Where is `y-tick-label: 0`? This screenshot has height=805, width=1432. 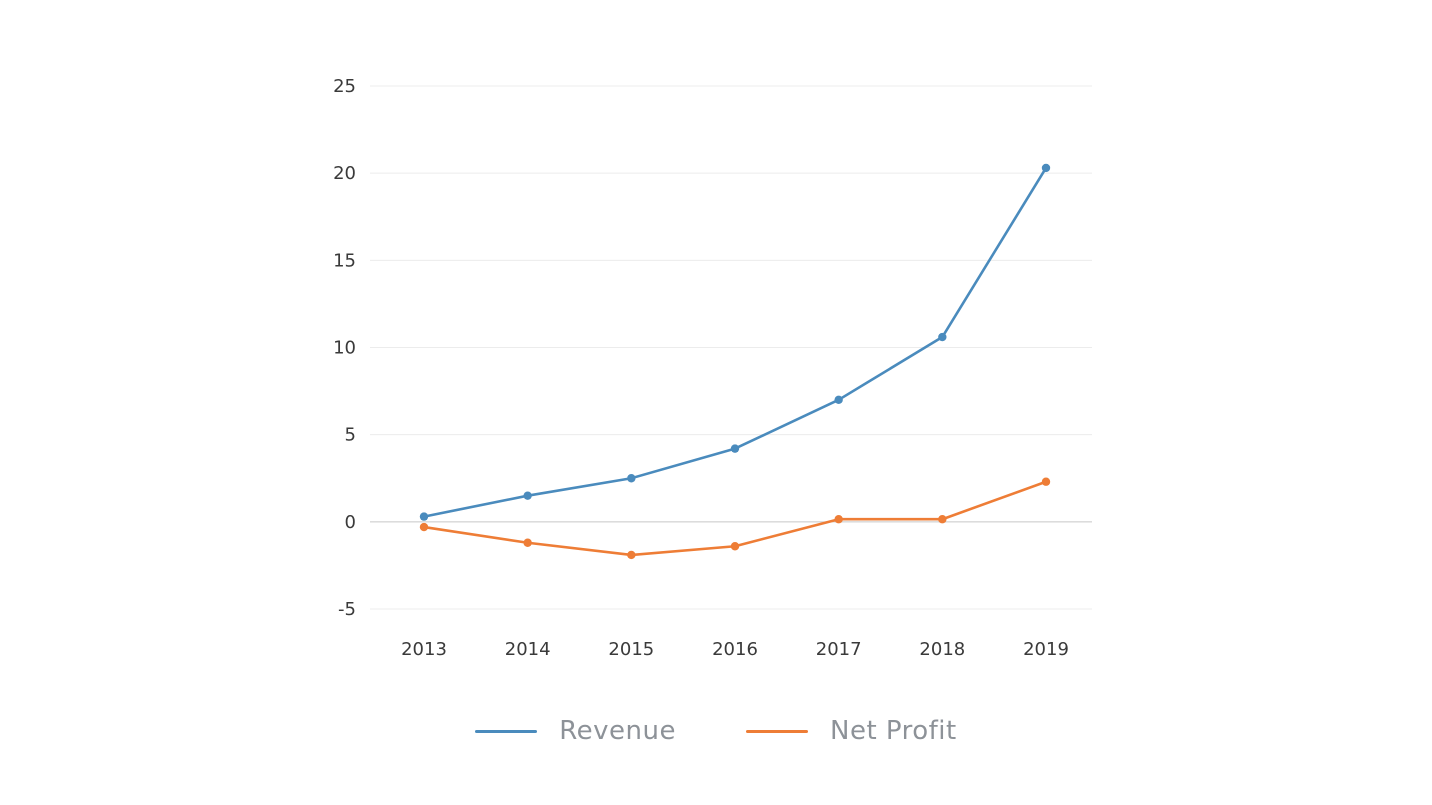 y-tick-label: 0 is located at coordinates (350, 522).